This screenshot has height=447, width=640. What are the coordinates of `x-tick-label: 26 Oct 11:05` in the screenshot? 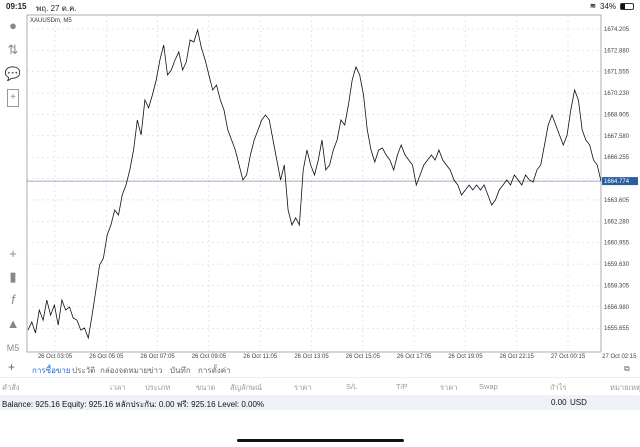 It's located at (260, 357).